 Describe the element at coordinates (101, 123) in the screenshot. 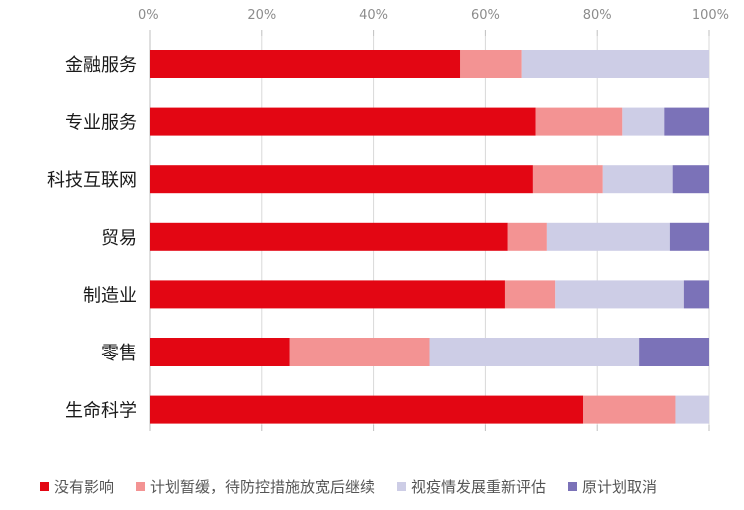

I see `category-label: 专业服务` at that location.